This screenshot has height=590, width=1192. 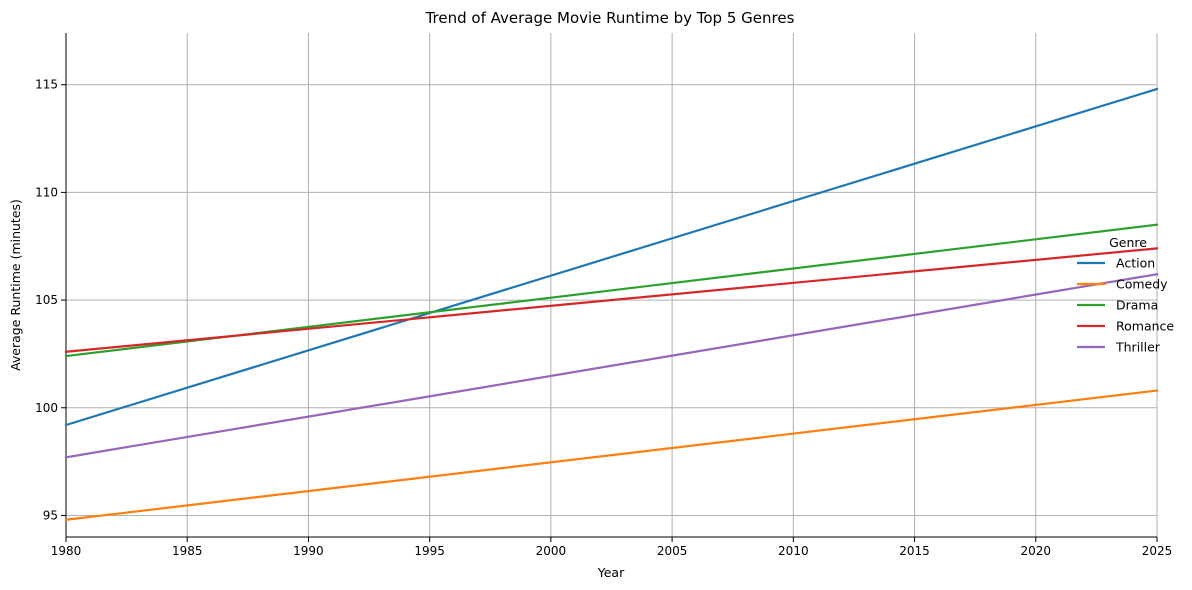 I want to click on x-tick-label: 1990, so click(x=308, y=551).